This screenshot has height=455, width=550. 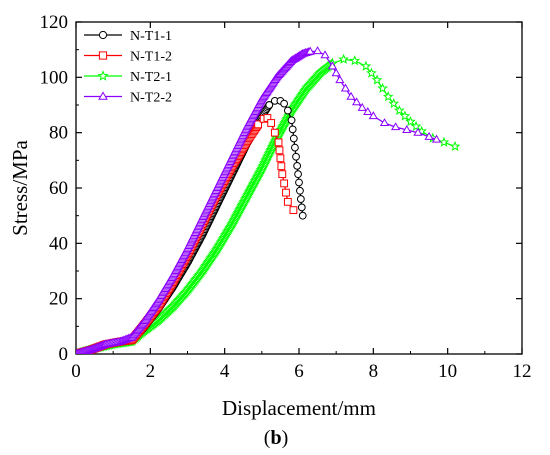 What do you see at coordinates (54, 22) in the screenshot?
I see `y-tick-label: 120` at bounding box center [54, 22].